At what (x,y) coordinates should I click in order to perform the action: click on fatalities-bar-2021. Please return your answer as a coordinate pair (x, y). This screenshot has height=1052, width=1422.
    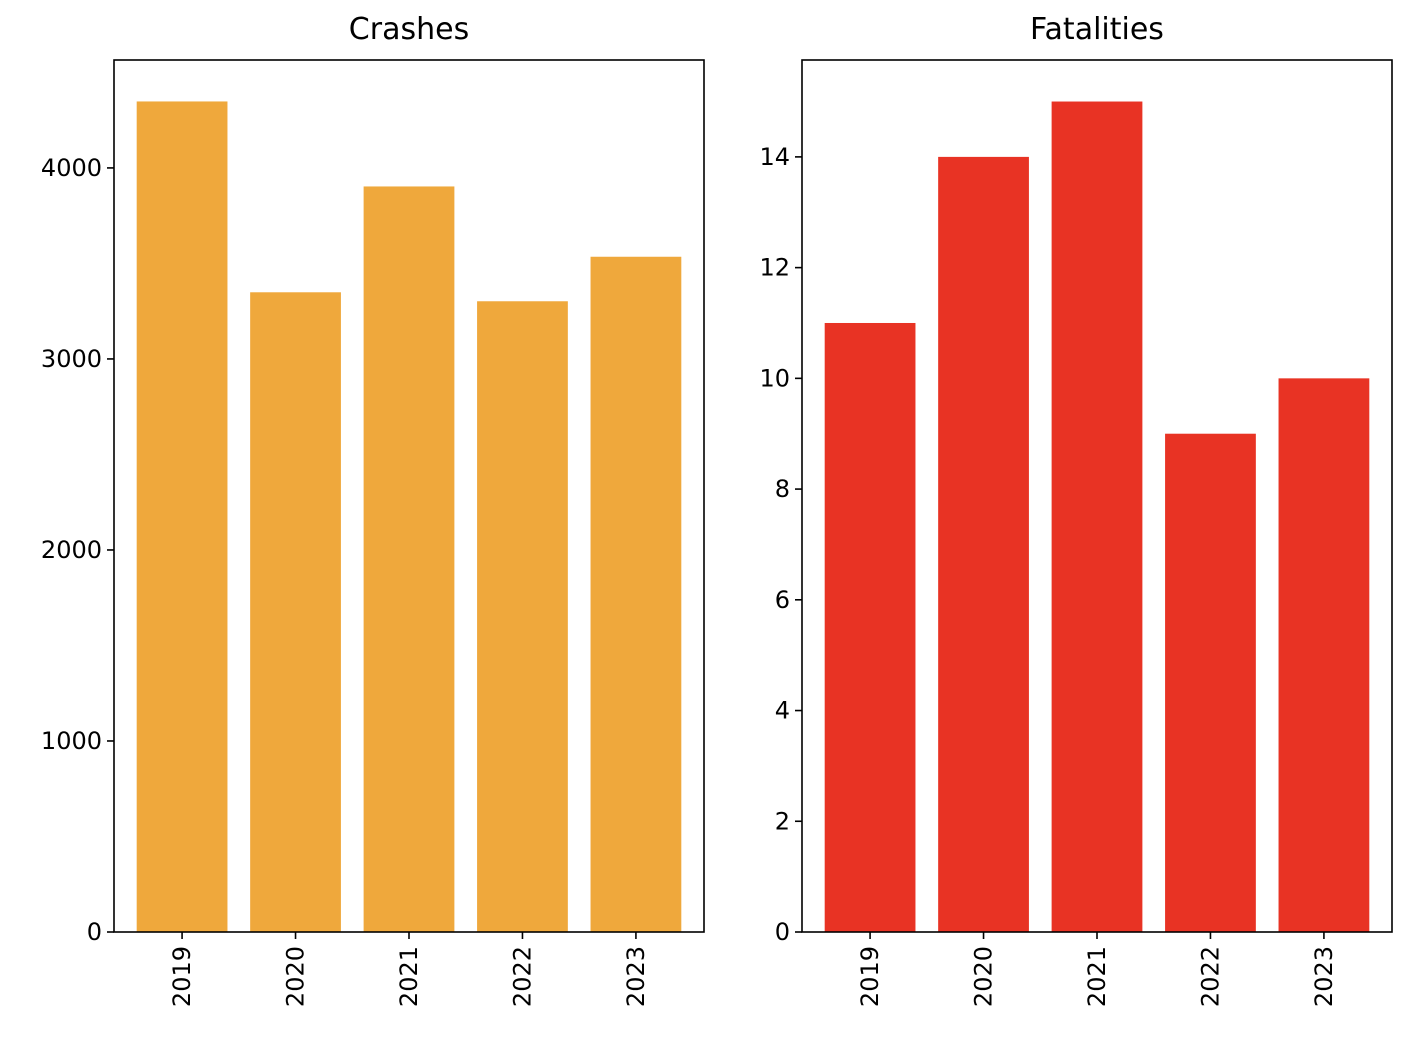
    Looking at the image, I should click on (1097, 517).